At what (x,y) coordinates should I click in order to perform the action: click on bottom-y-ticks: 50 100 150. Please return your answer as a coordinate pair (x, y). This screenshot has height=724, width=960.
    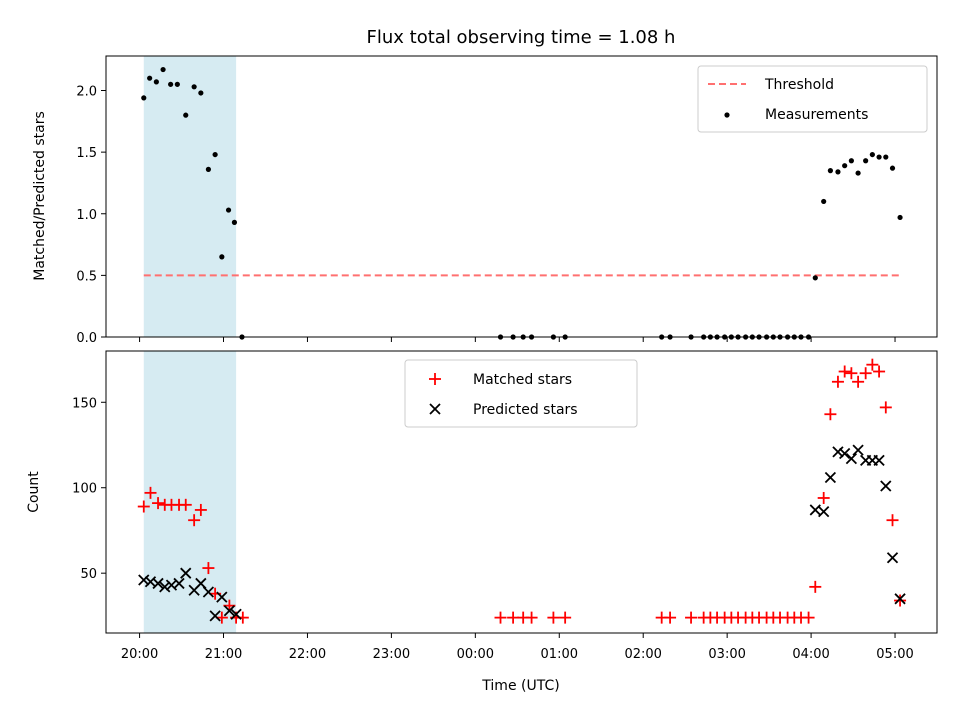
    Looking at the image, I should click on (89, 489).